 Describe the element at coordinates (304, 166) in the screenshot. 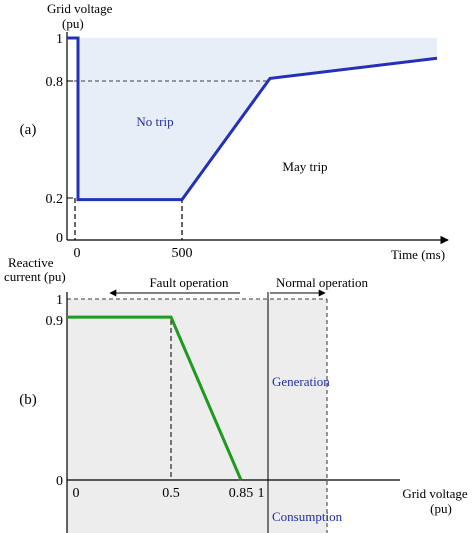

I see `chart-a-region-may-trip: May trip` at that location.